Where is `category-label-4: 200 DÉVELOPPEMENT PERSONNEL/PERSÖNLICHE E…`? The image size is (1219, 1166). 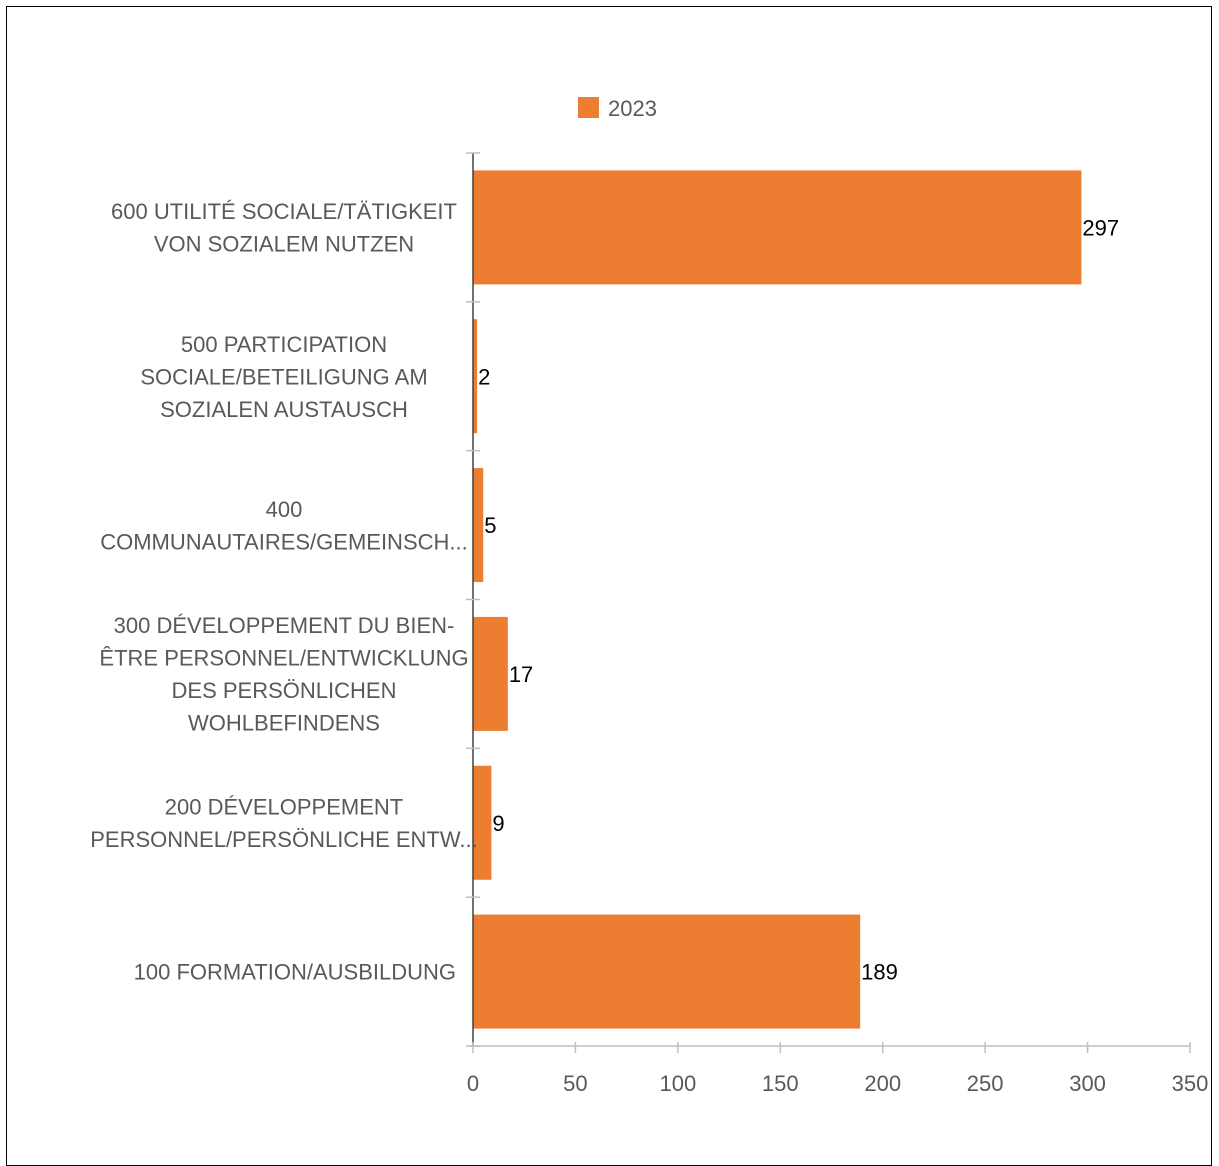 category-label-4: 200 DÉVELOPPEMENT PERSONNEL/PERSÖNLICHE E… is located at coordinates (284, 824).